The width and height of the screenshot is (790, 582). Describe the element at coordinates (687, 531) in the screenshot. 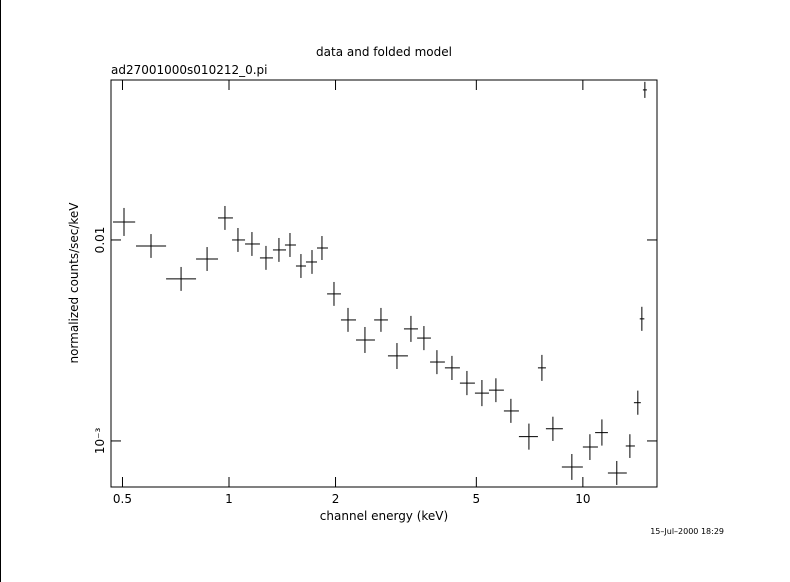

I see `timestamp: 15–Jul–2000 18:29` at that location.